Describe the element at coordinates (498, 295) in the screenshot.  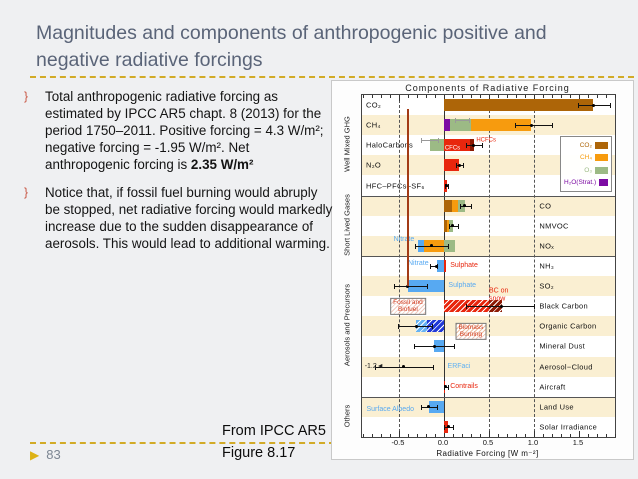
I see `annotation-label: BC on snow` at that location.